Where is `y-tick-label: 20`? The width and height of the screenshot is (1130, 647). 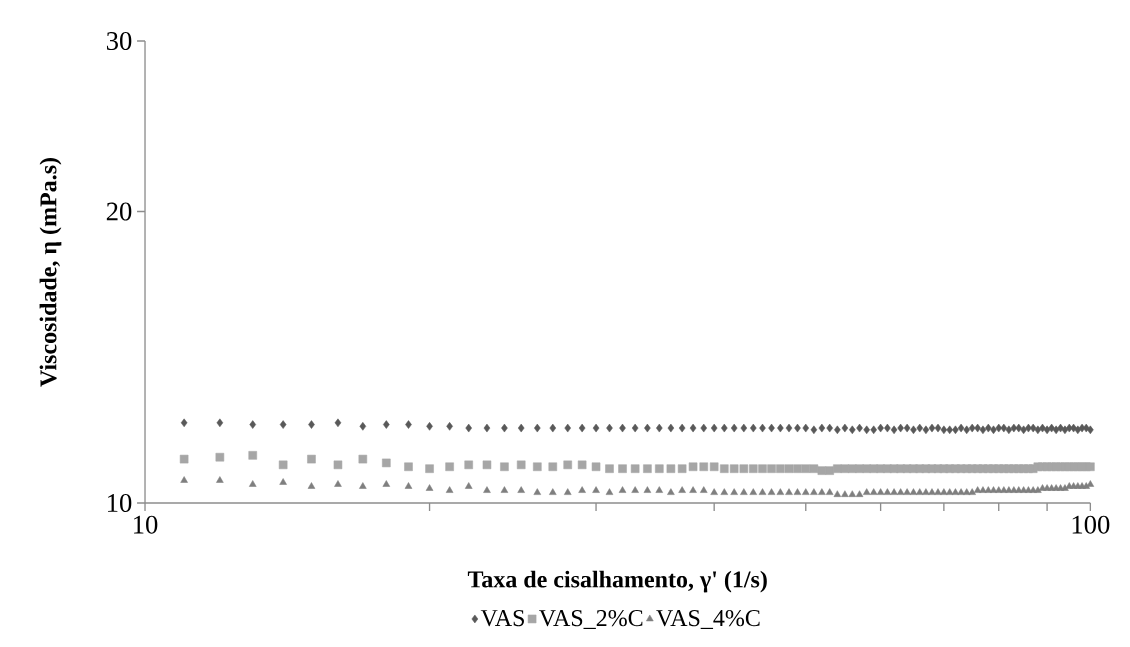
y-tick-label: 20 is located at coordinates (119, 211).